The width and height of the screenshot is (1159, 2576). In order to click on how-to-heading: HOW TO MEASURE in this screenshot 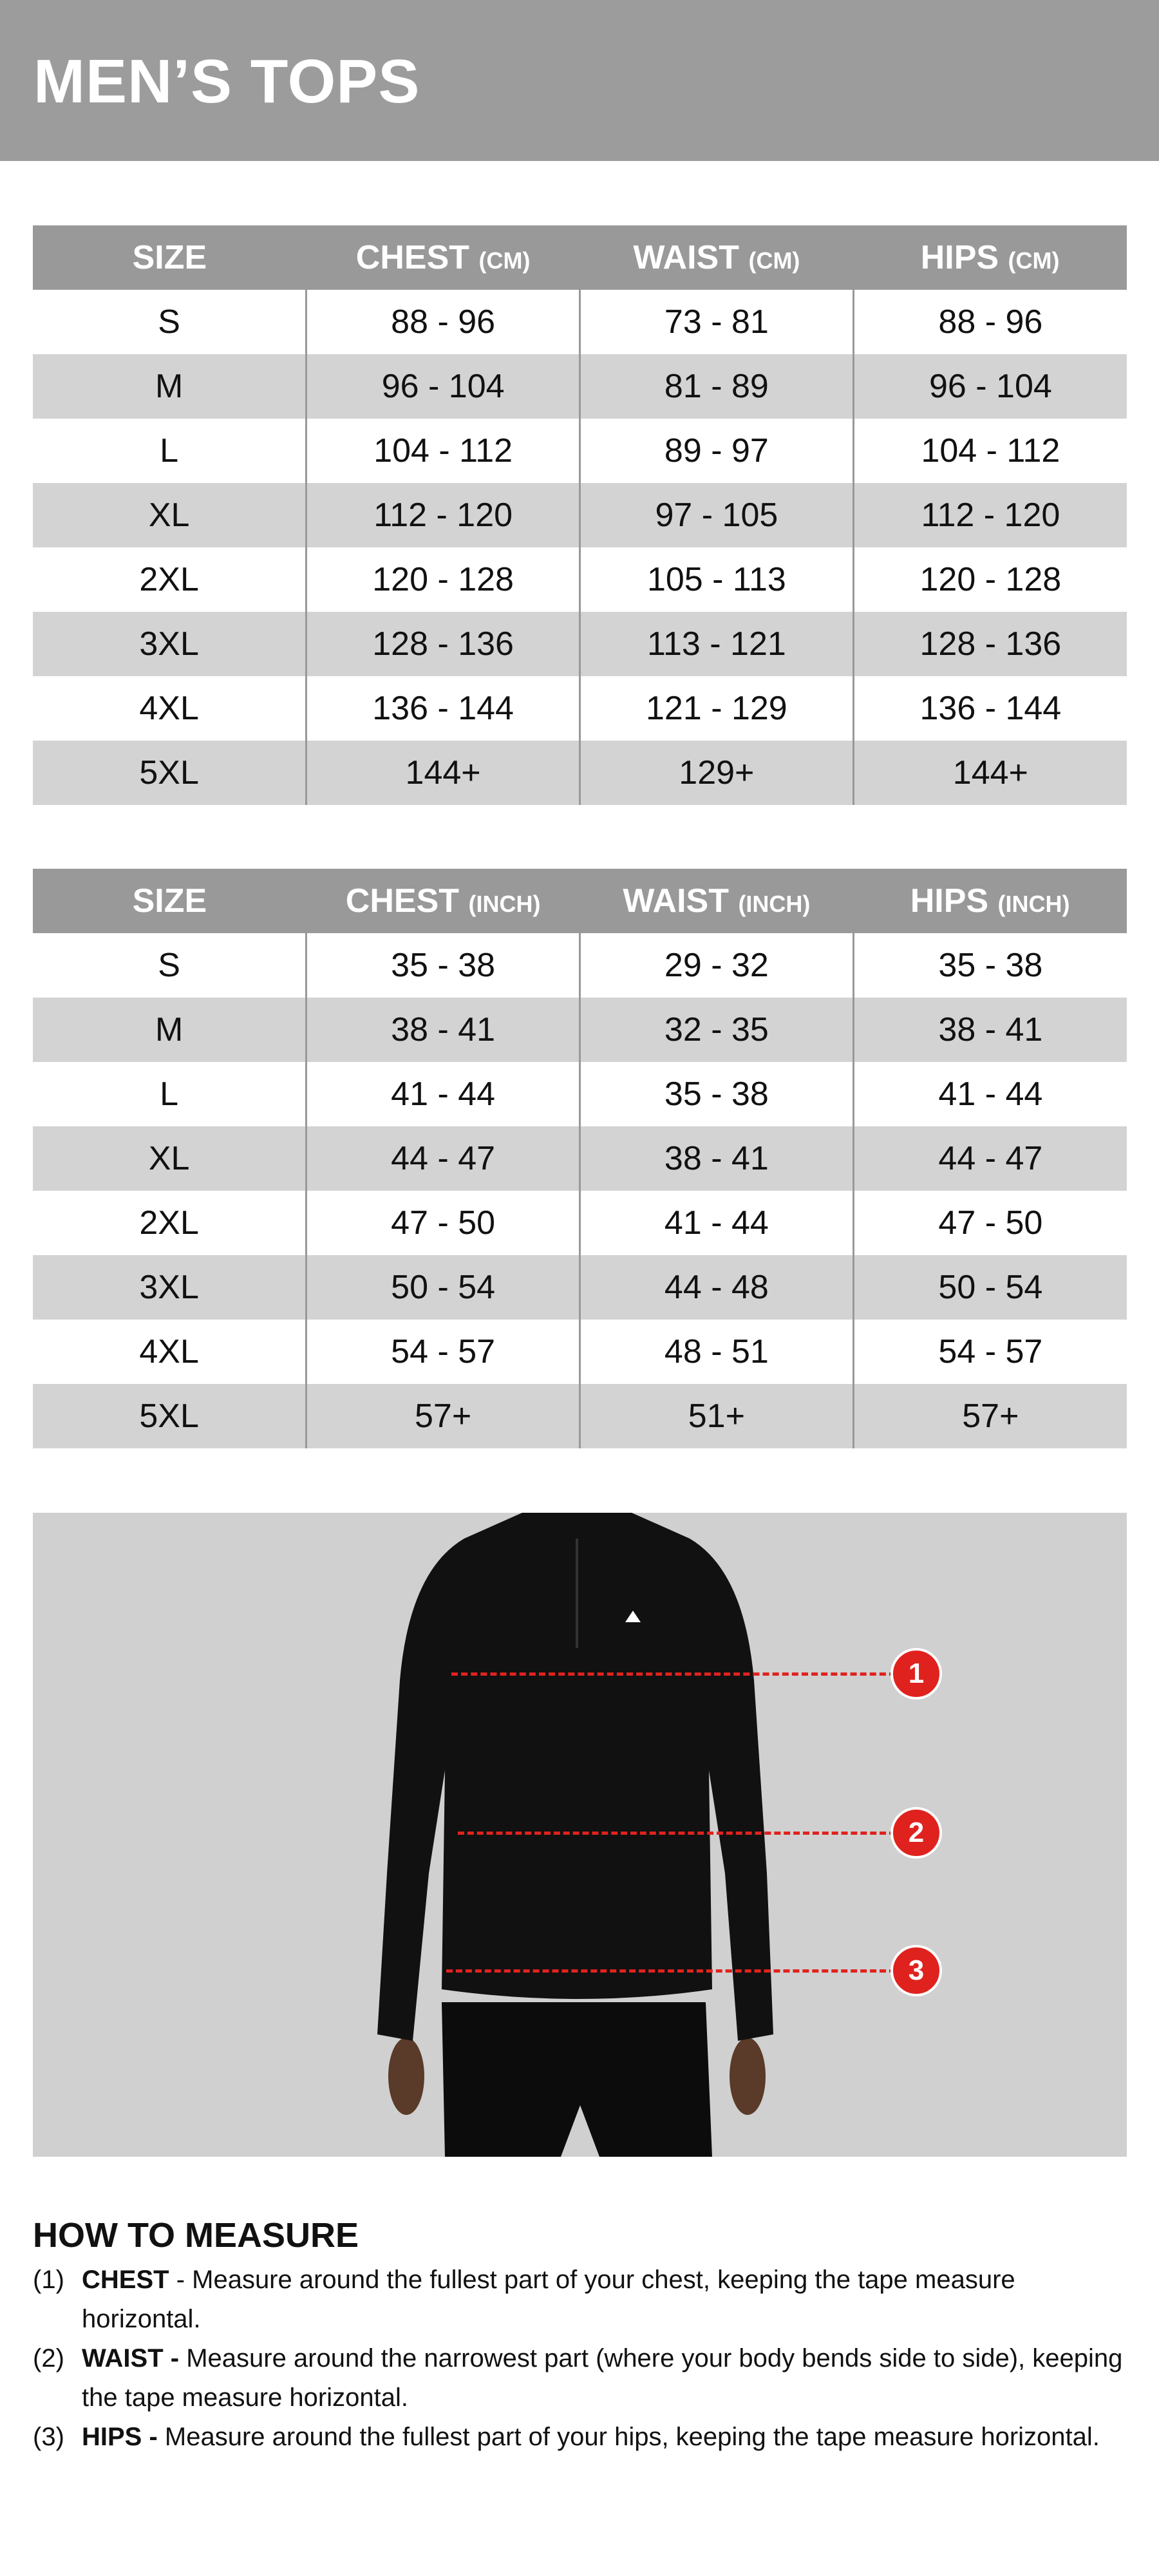, I will do `click(196, 2235)`.